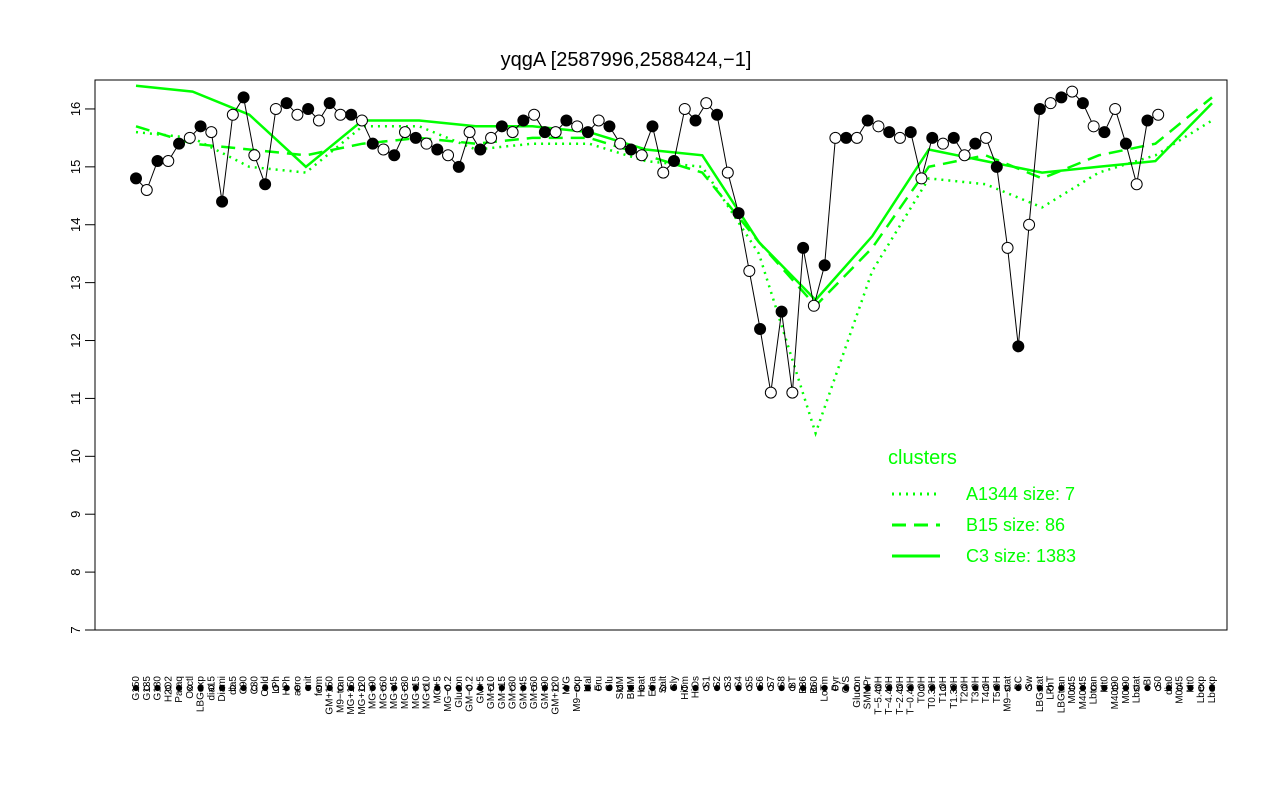 The image size is (1280, 800). What do you see at coordinates (577, 694) in the screenshot?
I see `x-tick-label-41: M9−exp` at bounding box center [577, 694].